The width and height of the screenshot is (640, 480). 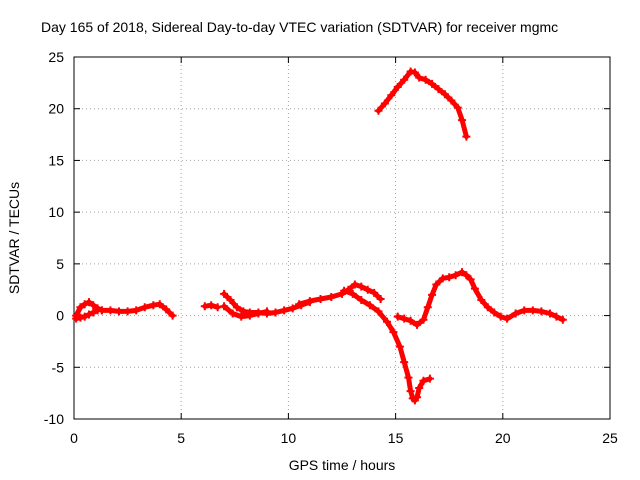 What do you see at coordinates (396, 438) in the screenshot?
I see `x-tick-label: 15` at bounding box center [396, 438].